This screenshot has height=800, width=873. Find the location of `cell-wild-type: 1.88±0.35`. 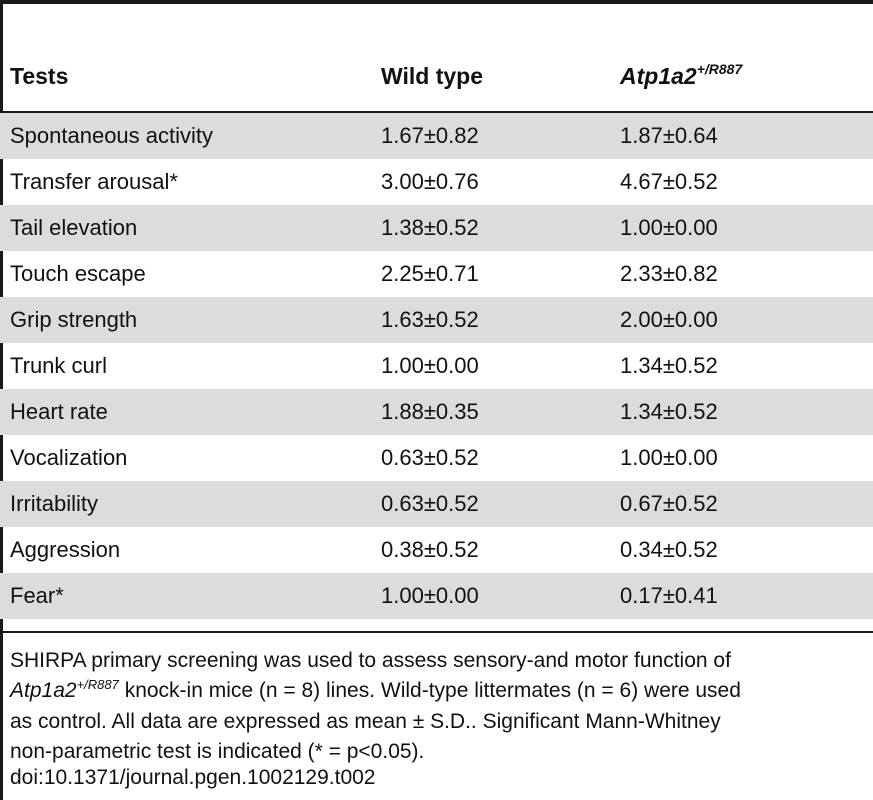

cell-wild-type: 1.88±0.35 is located at coordinates (430, 411).